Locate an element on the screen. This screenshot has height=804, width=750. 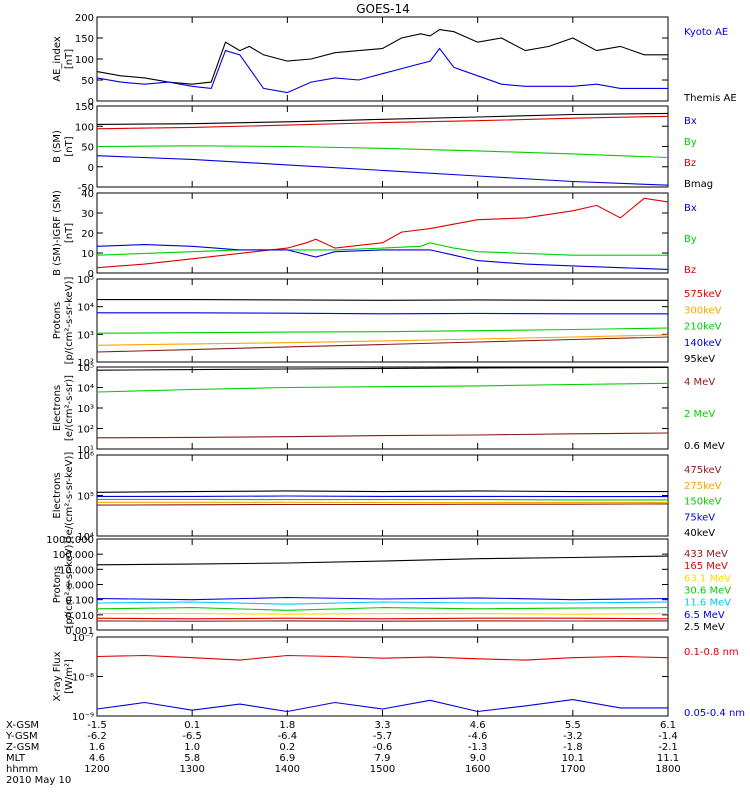
legend-entry: 150keV is located at coordinates (703, 502).